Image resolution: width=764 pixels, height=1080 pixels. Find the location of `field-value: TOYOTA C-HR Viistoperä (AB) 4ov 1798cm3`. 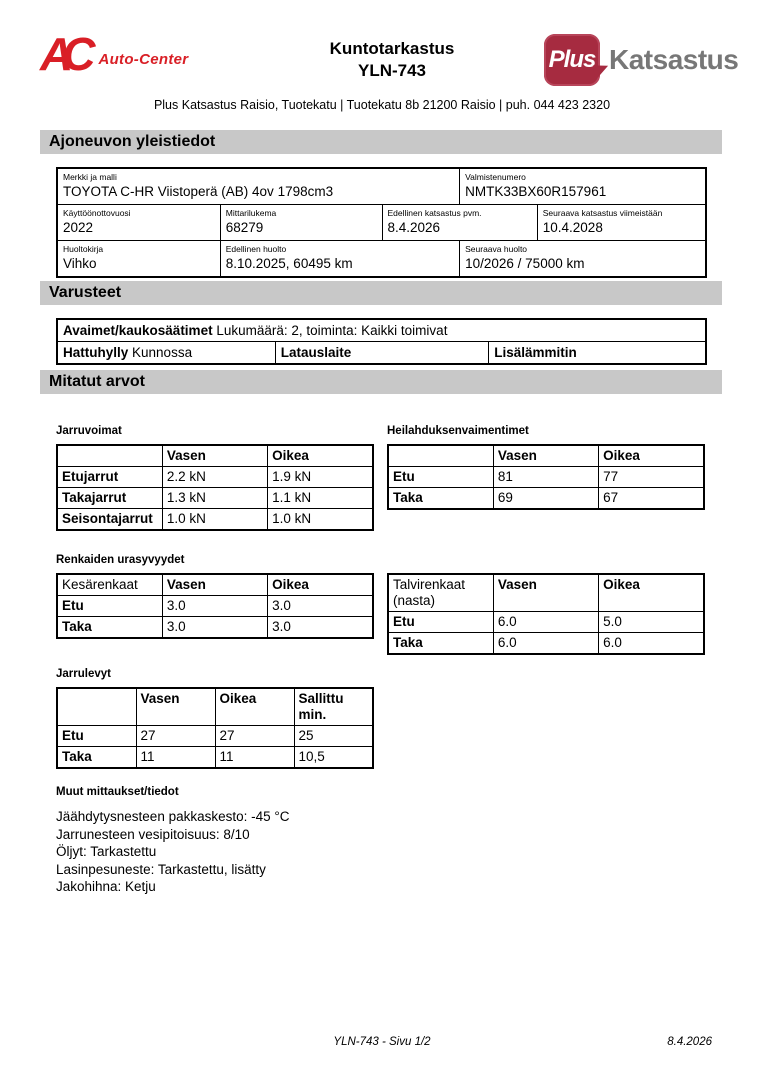

field-value: TOYOTA C-HR Viistoperä (AB) 4ov 1798cm3 is located at coordinates (198, 191).